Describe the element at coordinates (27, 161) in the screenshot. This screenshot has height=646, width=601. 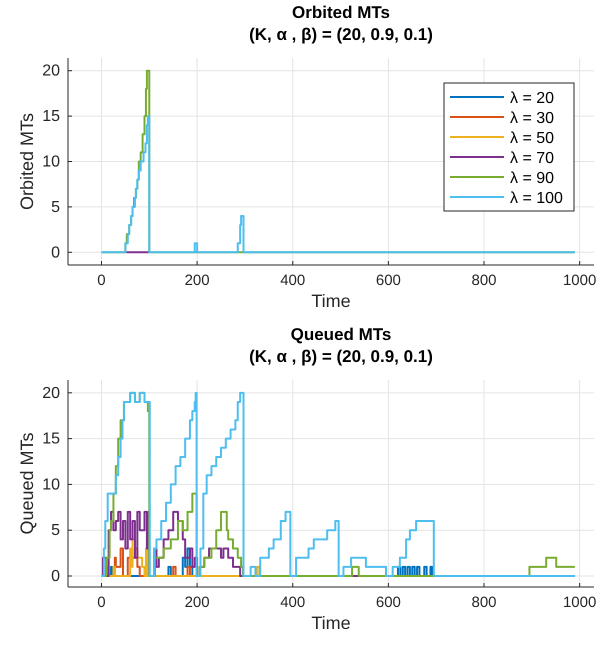
I see `y-axis-title: Orbited MTs` at that location.